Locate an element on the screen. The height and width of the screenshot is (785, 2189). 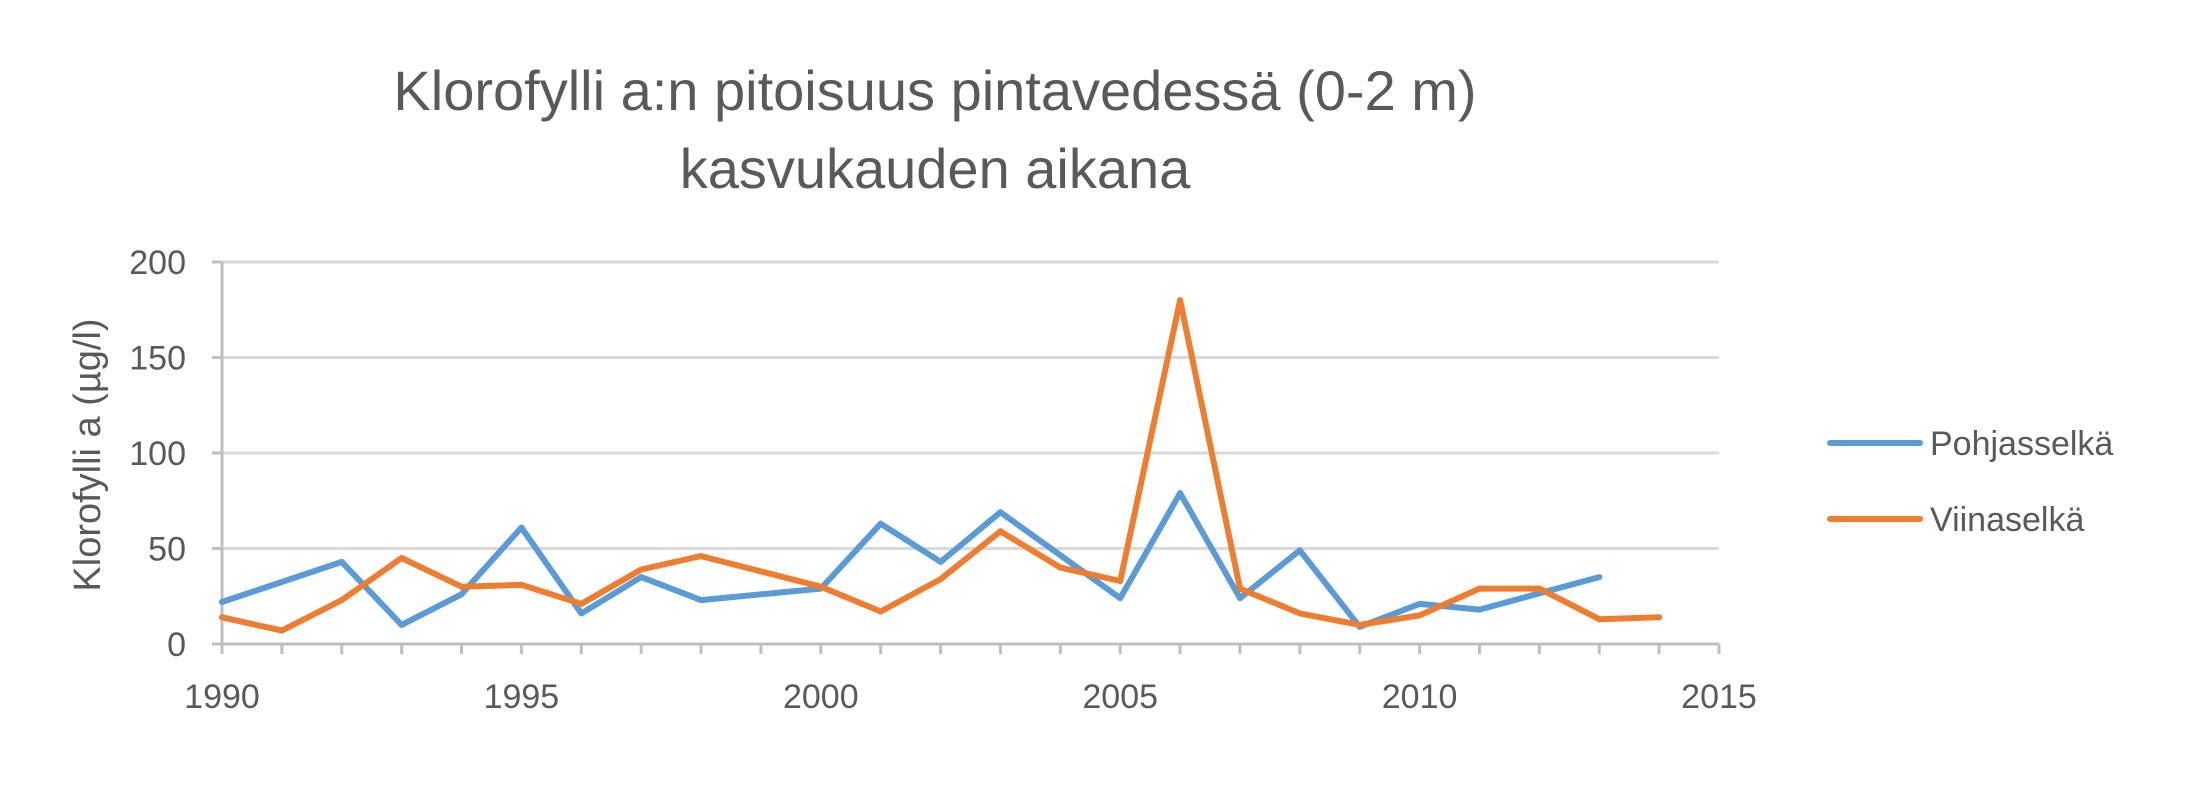
legend-label: Viinaselkä is located at coordinates (2007, 520).